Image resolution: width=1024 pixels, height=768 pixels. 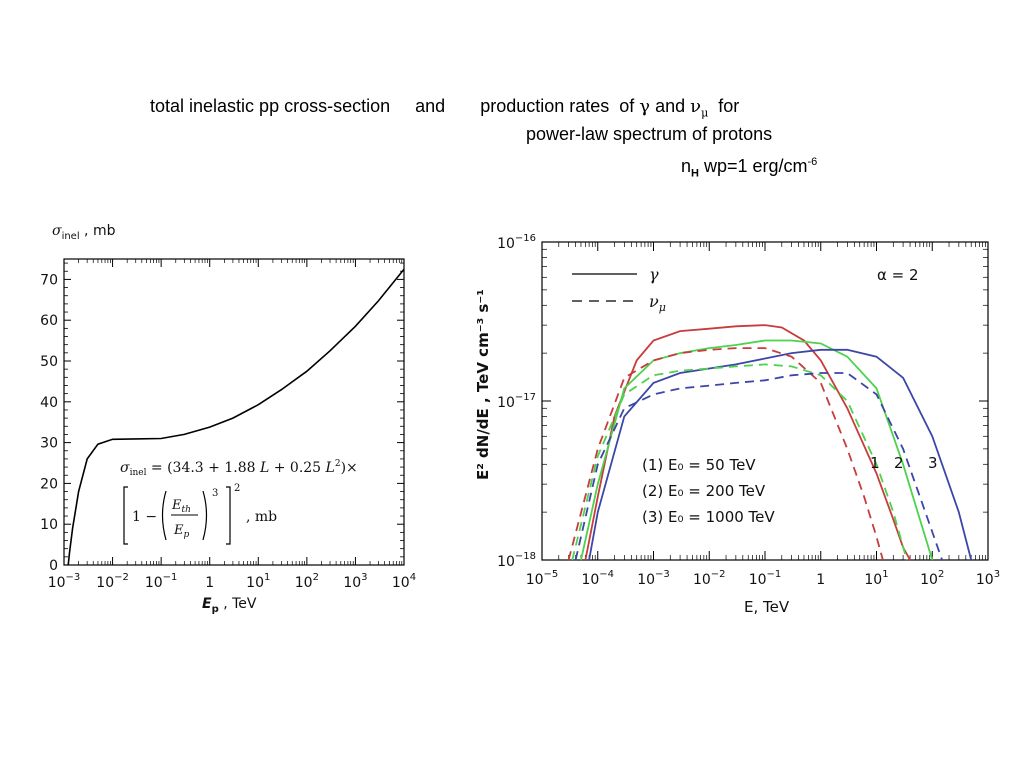 What do you see at coordinates (820, 580) in the screenshot?
I see `right-x-tick-label: 1` at bounding box center [820, 580].